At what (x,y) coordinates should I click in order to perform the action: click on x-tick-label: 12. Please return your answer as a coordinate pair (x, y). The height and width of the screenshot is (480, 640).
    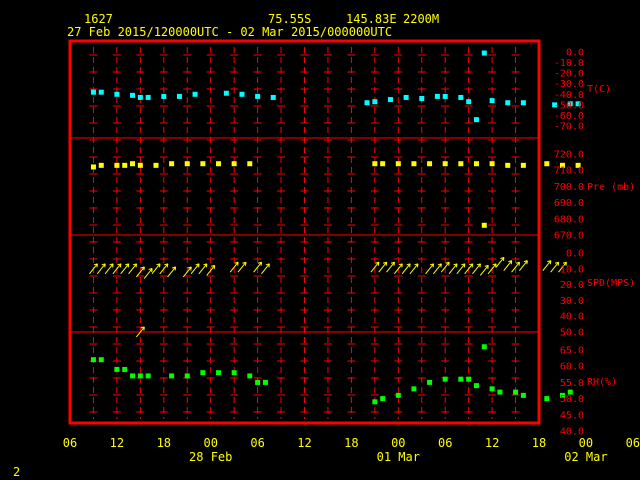
    Looking at the image, I should click on (304, 443).